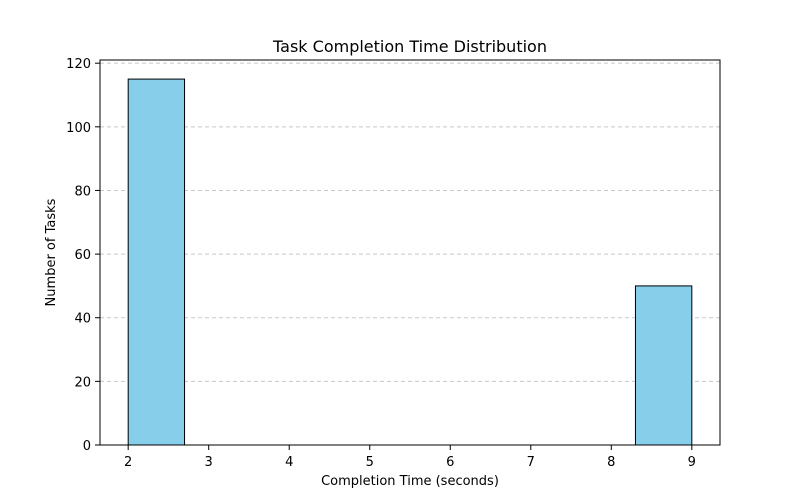  What do you see at coordinates (209, 462) in the screenshot?
I see `x-tick-label-3: 3` at bounding box center [209, 462].